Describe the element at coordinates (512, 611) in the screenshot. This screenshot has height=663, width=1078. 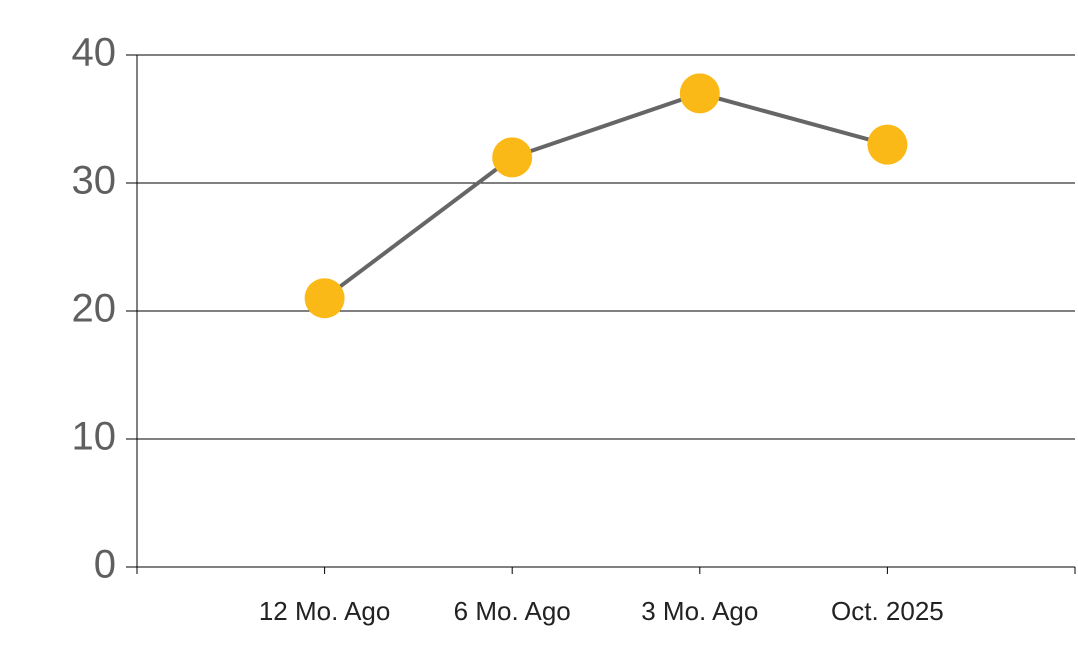
I see `x-tick-label: 6 Mo. Ago` at that location.